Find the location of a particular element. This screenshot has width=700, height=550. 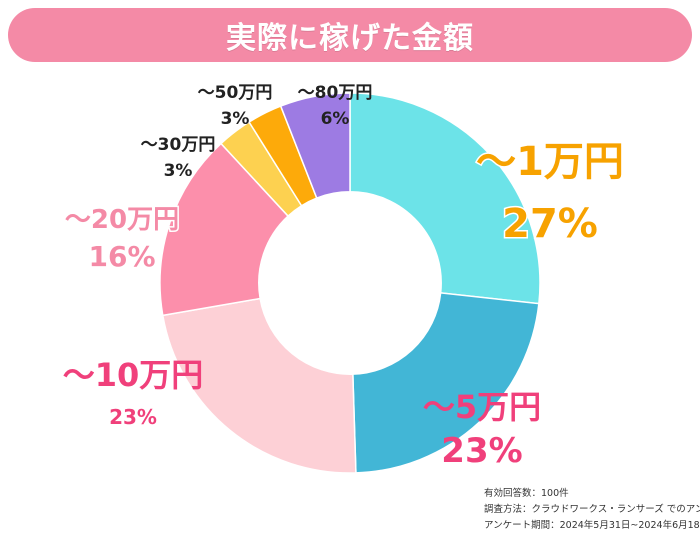

period-note: アンケート期間：2024年5月31日~2024年6月18日 is located at coordinates (592, 525).